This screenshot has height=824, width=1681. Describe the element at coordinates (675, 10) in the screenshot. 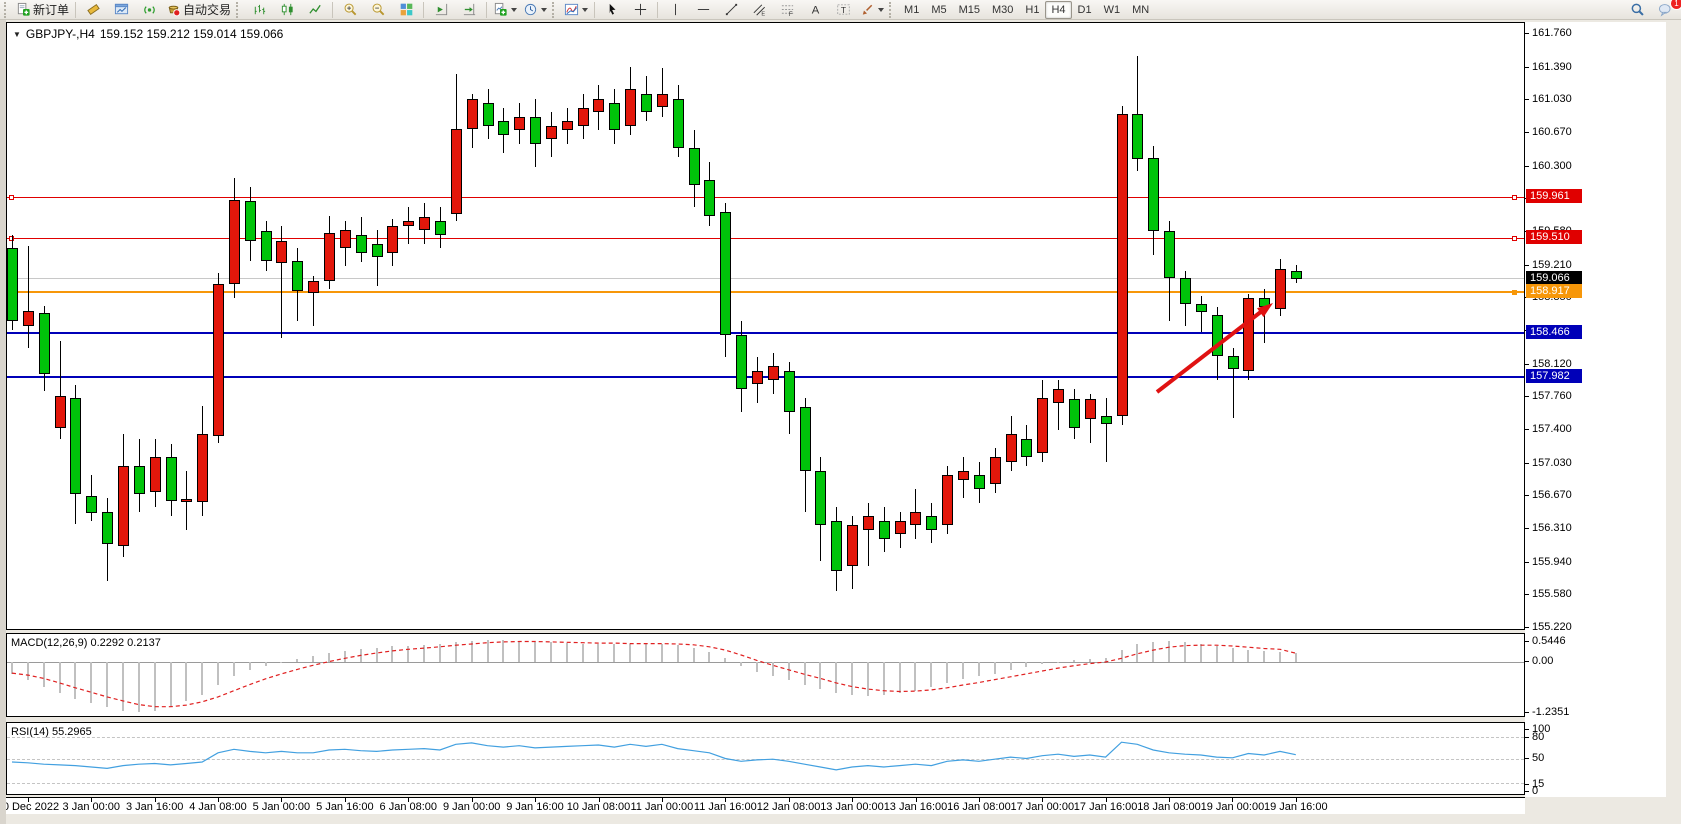

I see `vertical-line-tool-button` at that location.